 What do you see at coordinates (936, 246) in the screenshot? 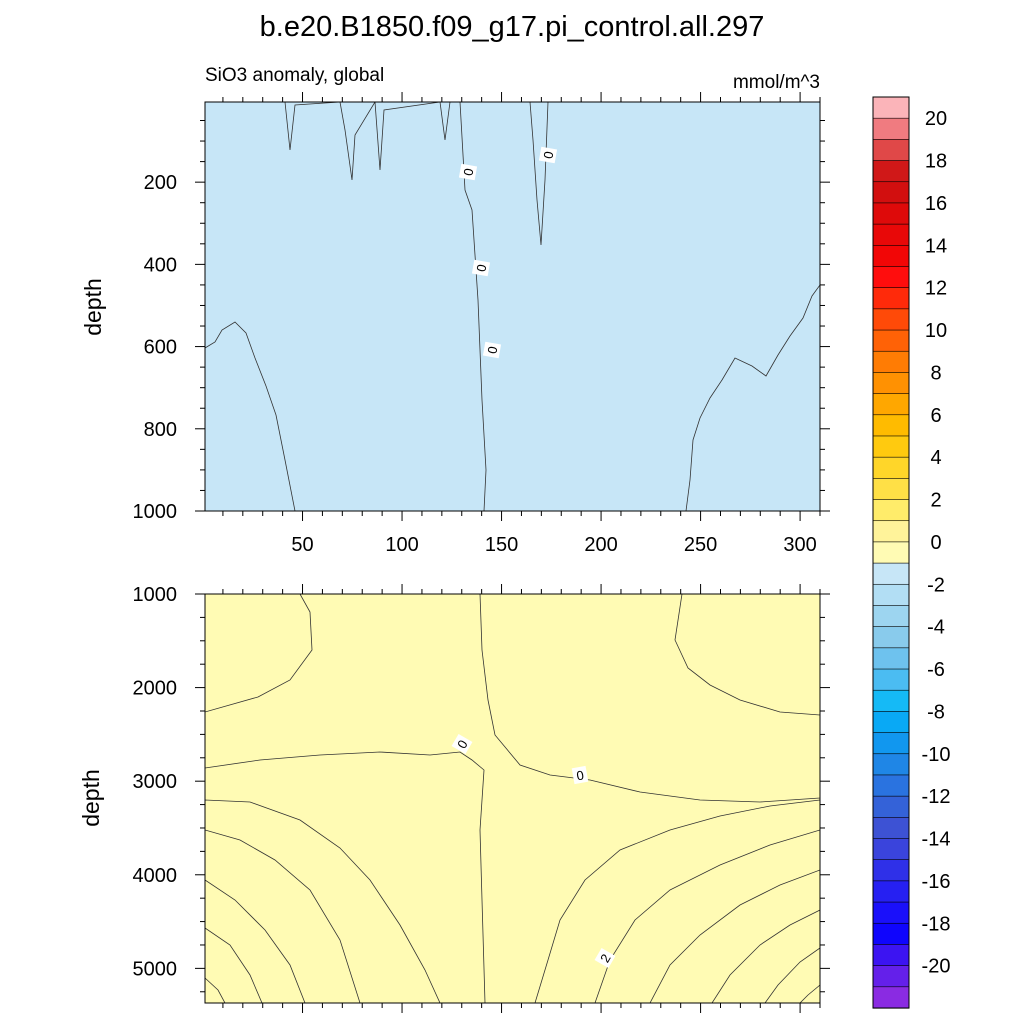
I see `colorbar-label: 14` at bounding box center [936, 246].